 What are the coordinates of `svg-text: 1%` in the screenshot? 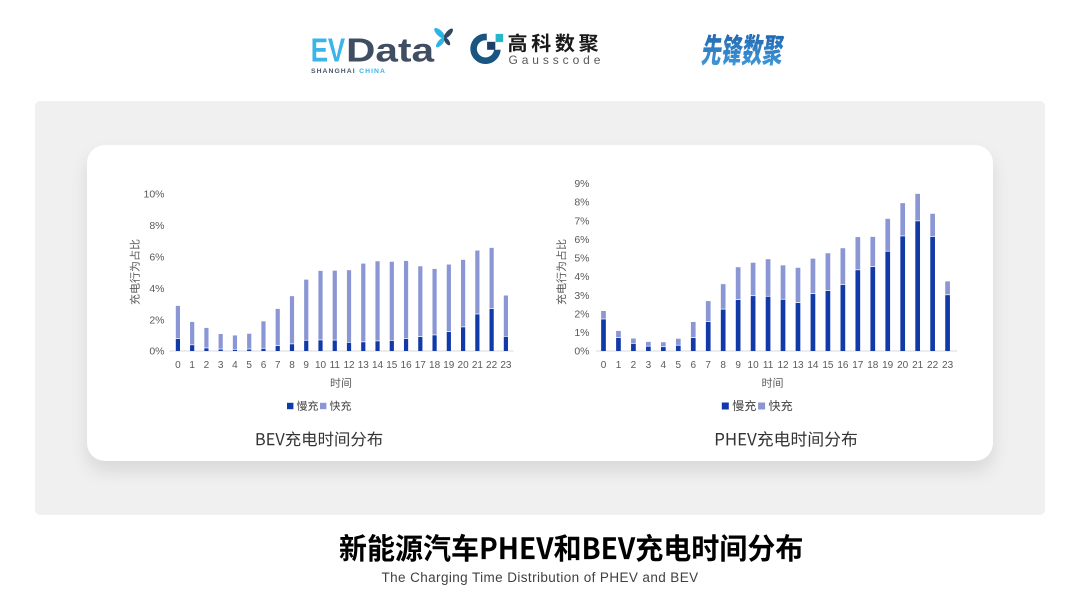 It's located at (581, 333).